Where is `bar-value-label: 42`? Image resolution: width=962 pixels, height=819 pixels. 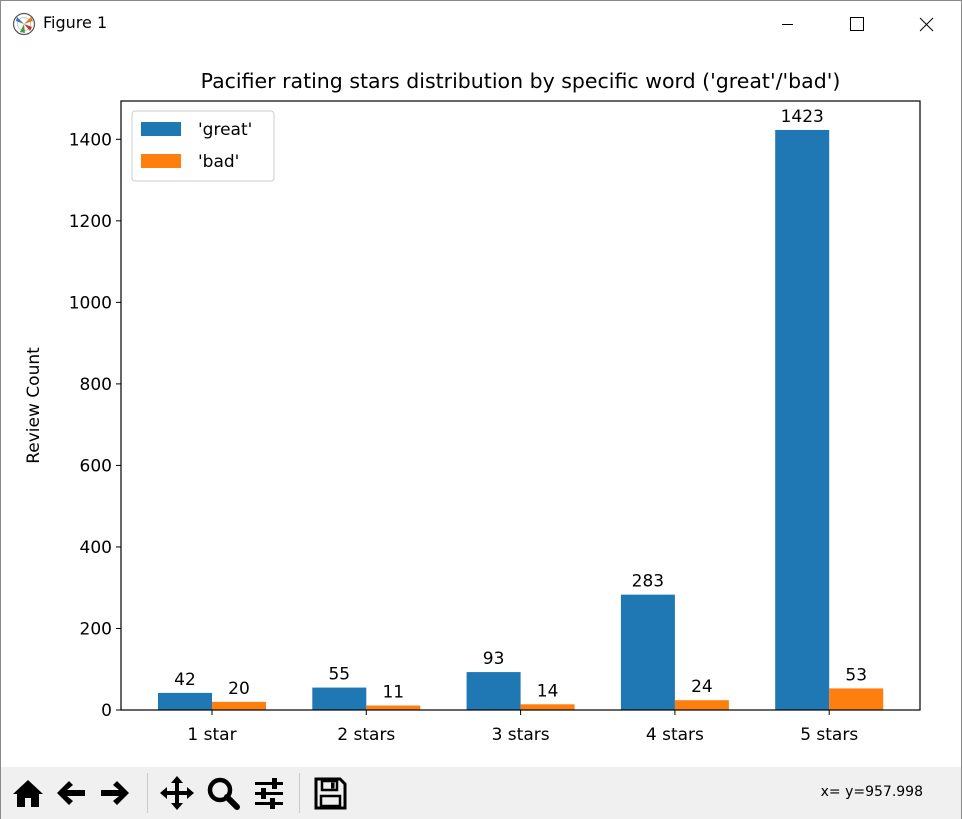
bar-value-label: 42 is located at coordinates (185, 680).